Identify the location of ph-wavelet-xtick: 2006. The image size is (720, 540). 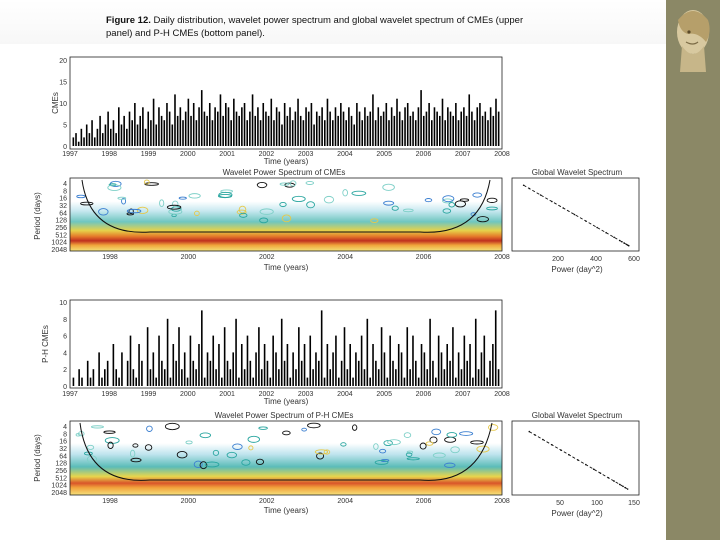
(424, 501).